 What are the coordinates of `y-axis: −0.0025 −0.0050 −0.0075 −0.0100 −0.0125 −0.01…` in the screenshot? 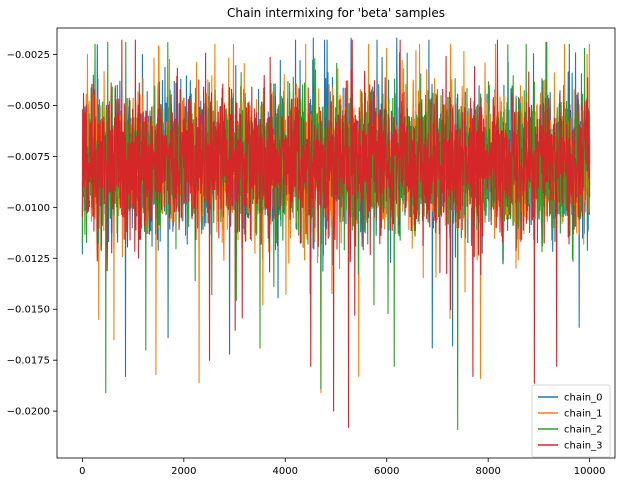 It's located at (32, 234).